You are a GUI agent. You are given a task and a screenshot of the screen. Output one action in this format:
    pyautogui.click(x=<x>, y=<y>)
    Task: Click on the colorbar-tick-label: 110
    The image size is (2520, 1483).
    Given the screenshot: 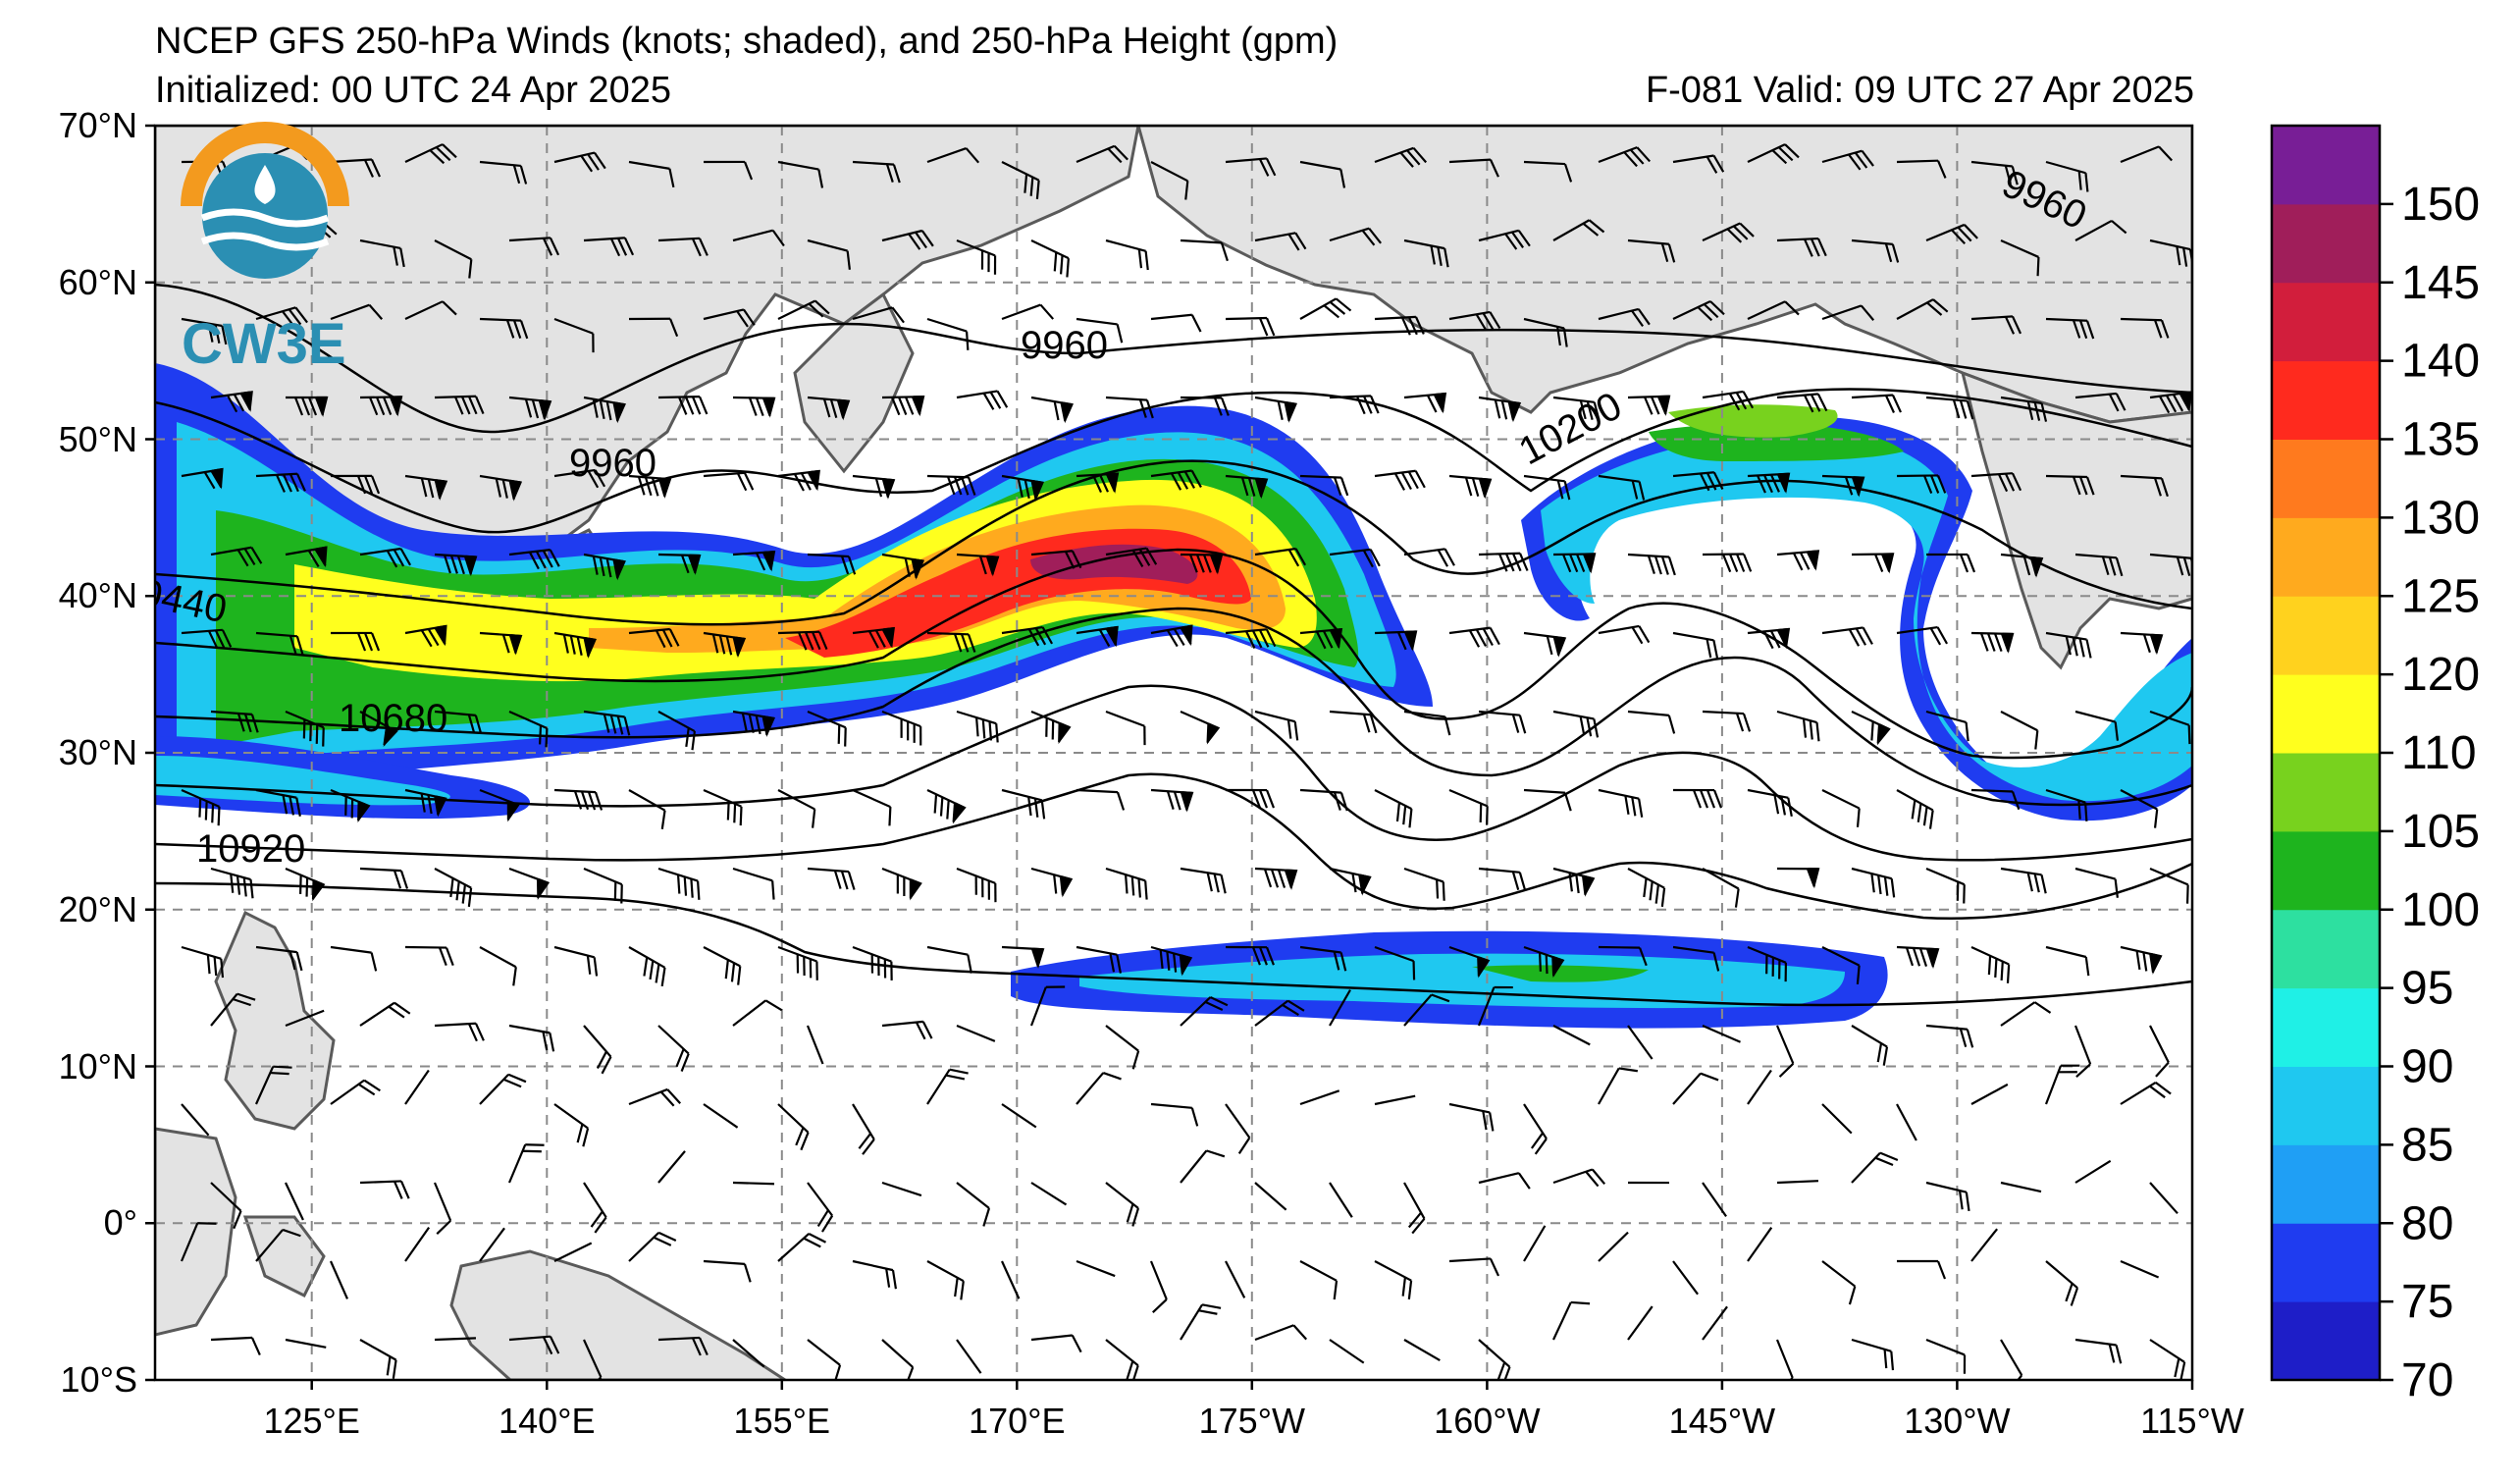 What is the action you would take?
    pyautogui.click(x=2439, y=753)
    